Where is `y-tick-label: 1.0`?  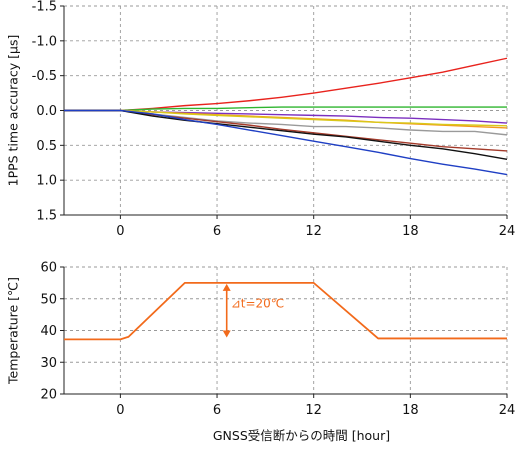 y-tick-label: 1.0 is located at coordinates (46, 181).